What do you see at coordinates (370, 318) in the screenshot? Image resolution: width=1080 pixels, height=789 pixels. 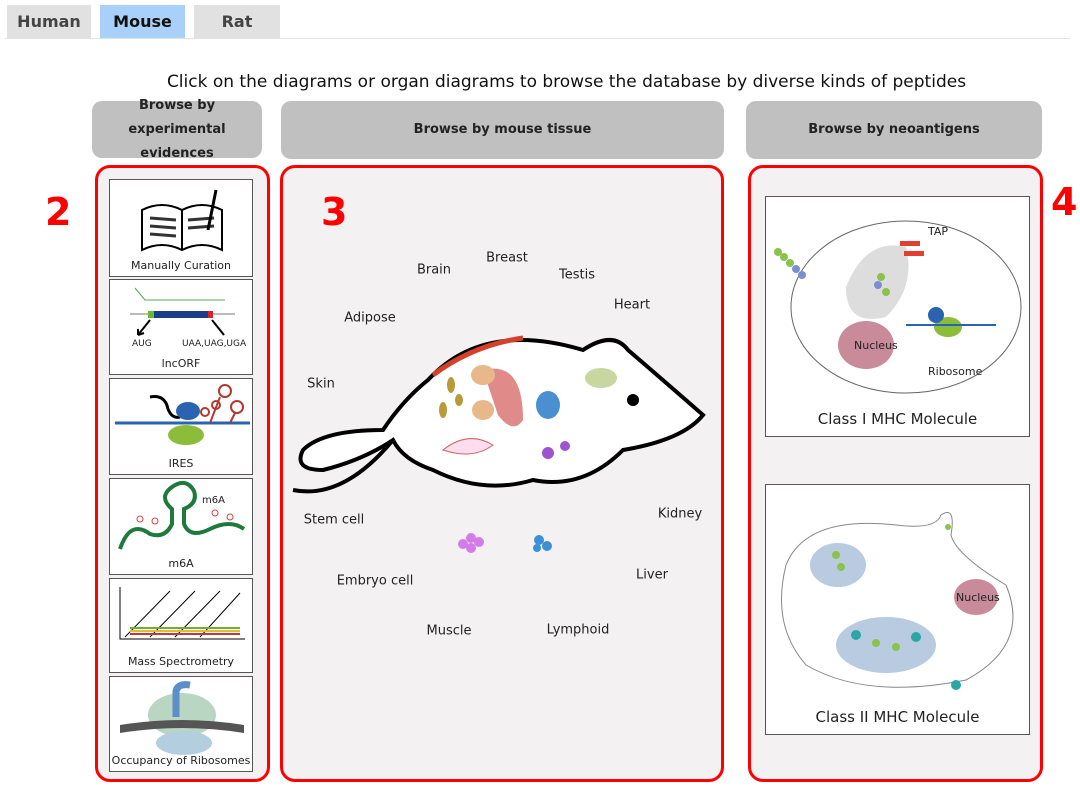 I see `tissue-adipose: Adipose` at bounding box center [370, 318].